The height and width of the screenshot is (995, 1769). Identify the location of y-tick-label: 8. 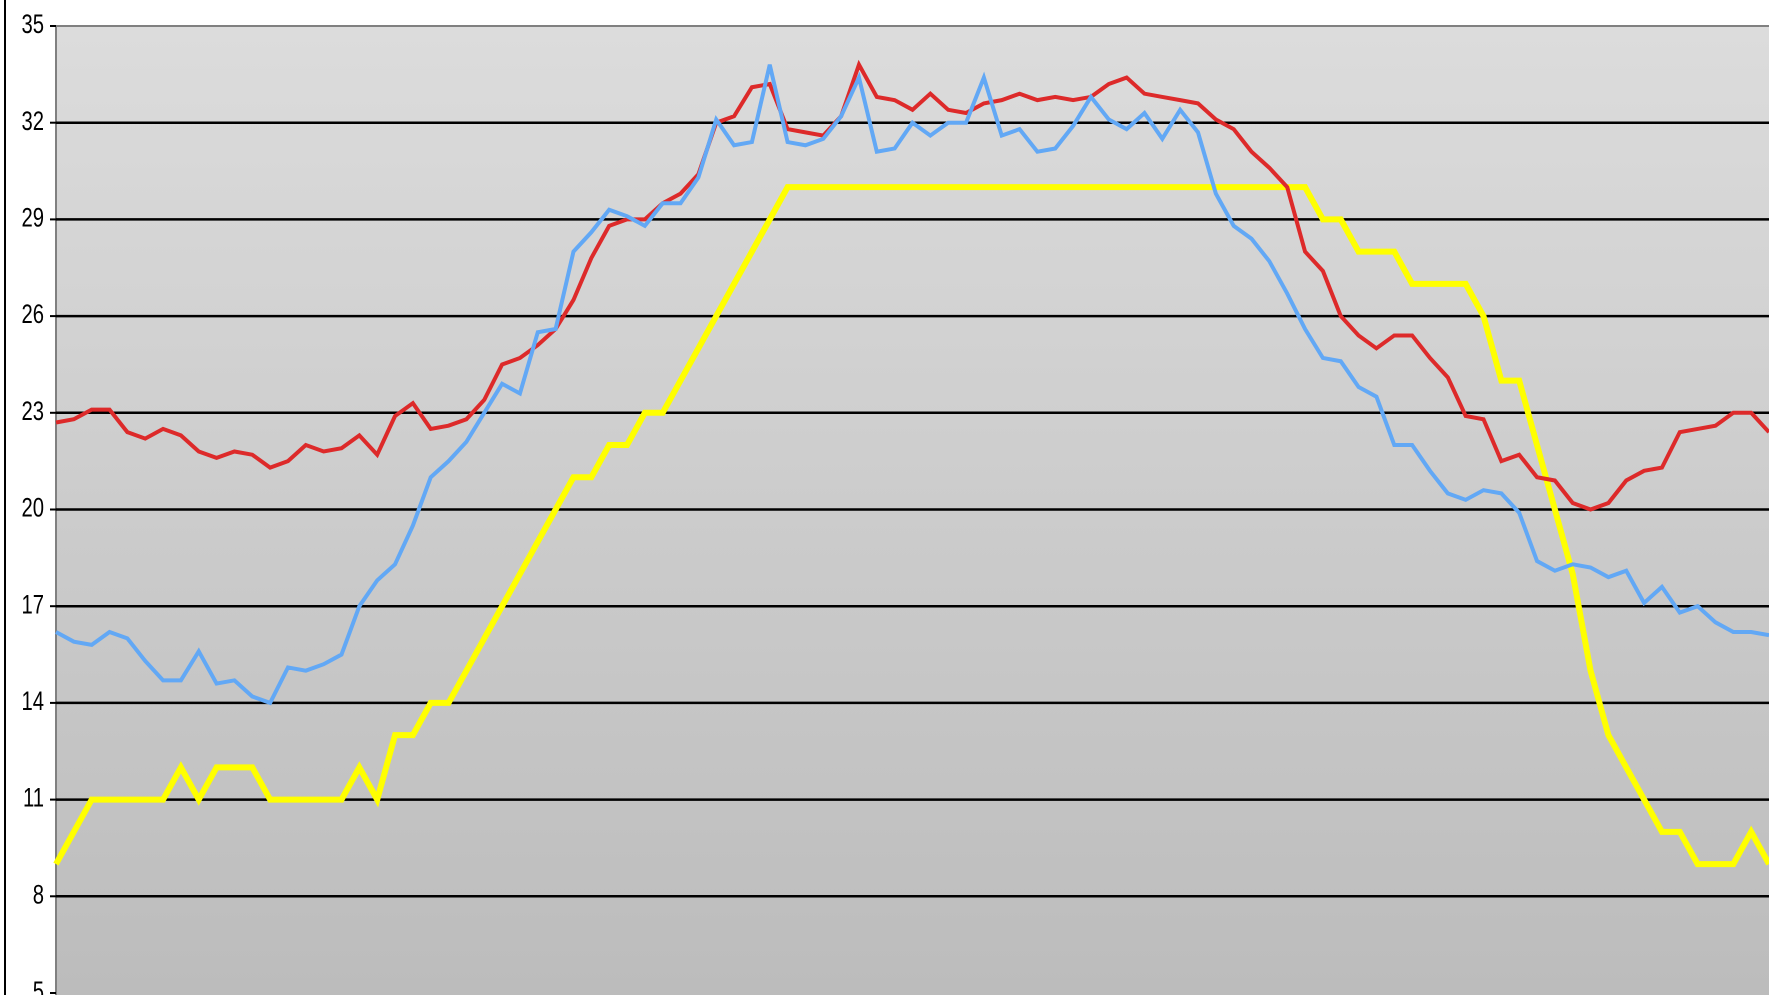
(38, 895).